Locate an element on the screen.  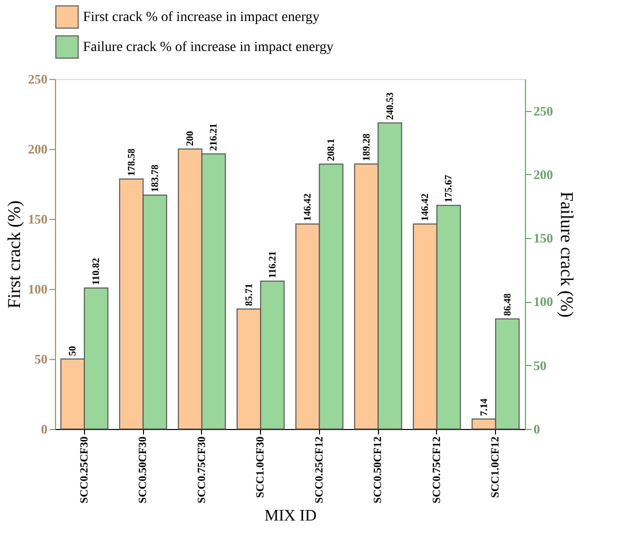
x-tick-label: SCC0.50CF30 is located at coordinates (143, 470).